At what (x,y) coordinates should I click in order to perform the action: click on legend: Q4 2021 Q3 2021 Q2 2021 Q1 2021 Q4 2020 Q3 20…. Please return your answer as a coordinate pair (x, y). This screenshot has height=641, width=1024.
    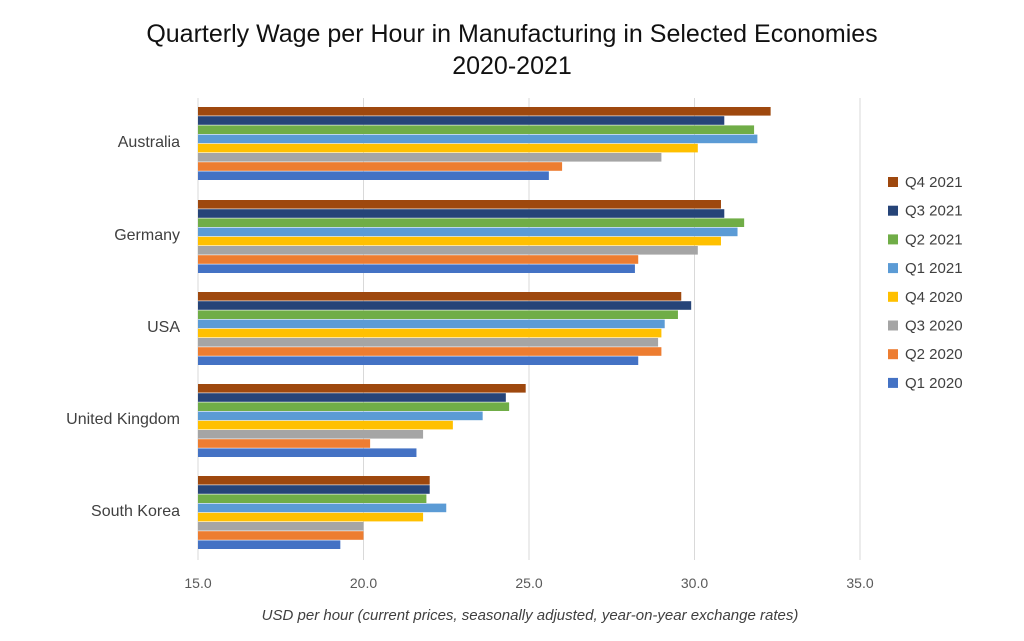
    Looking at the image, I should click on (925, 283).